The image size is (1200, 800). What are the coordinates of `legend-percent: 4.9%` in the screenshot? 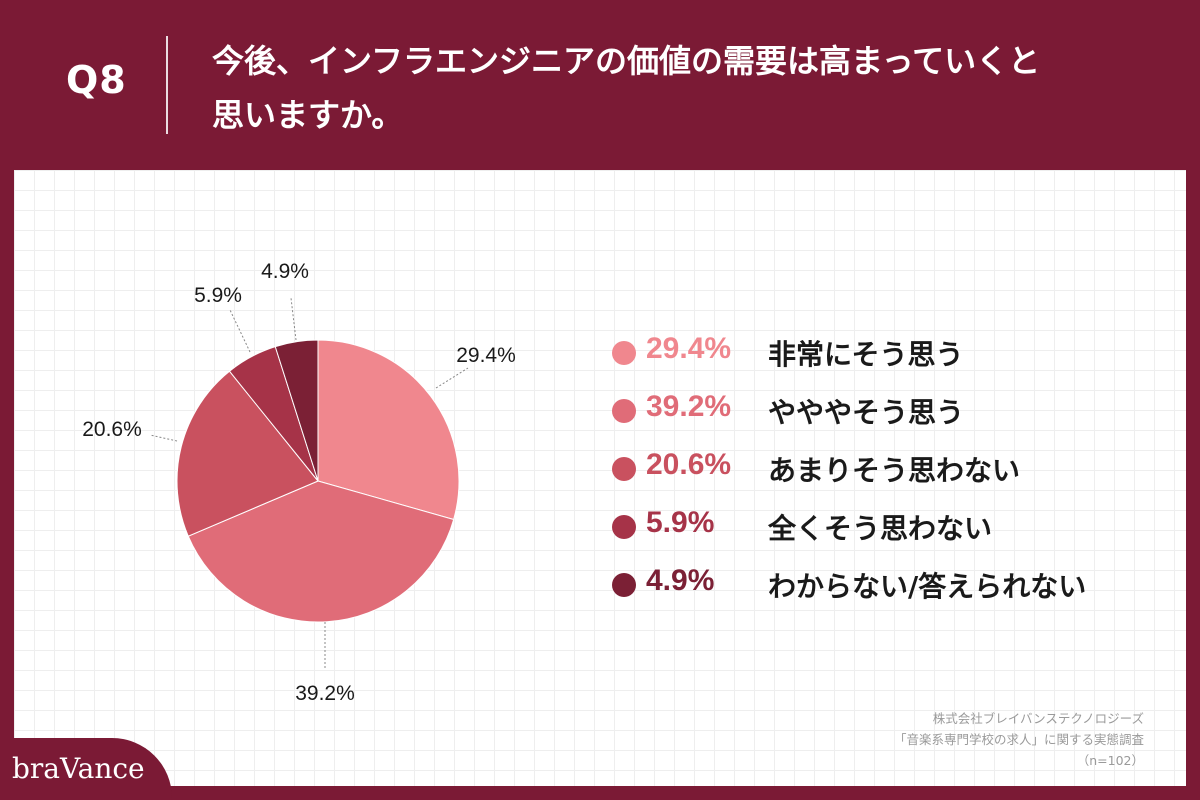 It's located at (680, 580).